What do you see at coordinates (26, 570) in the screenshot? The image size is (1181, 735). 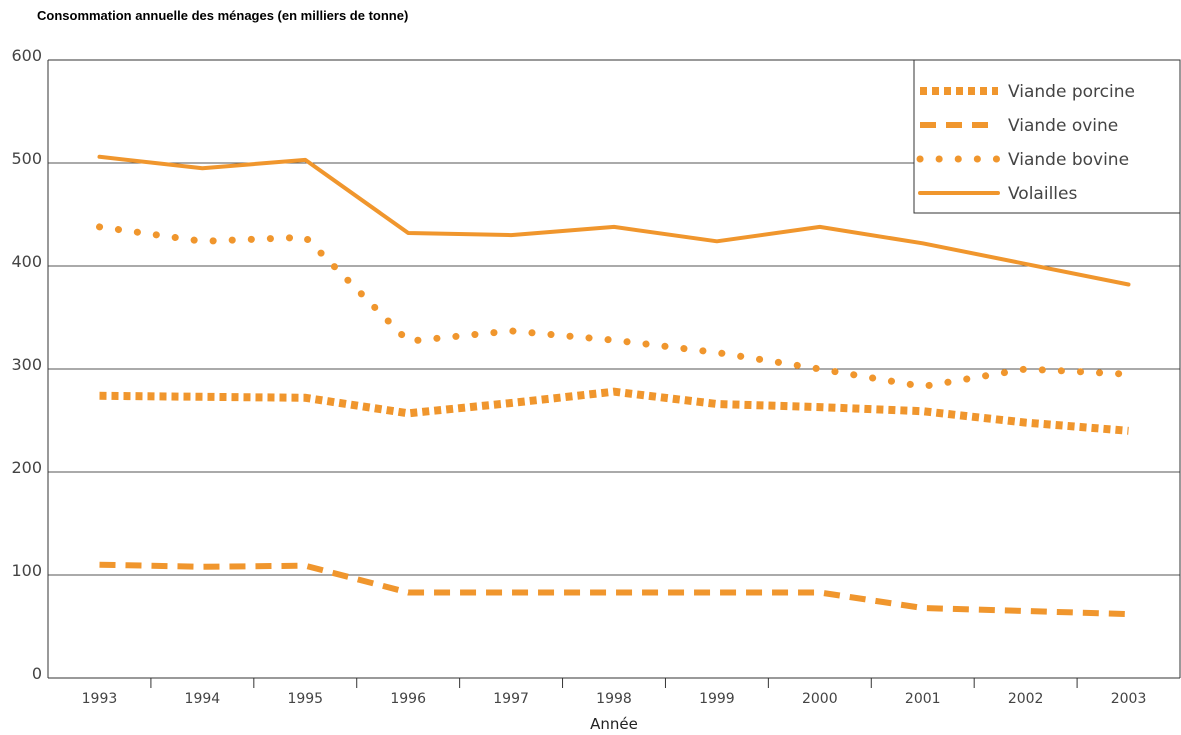 I see `y-tick-label: 100` at bounding box center [26, 570].